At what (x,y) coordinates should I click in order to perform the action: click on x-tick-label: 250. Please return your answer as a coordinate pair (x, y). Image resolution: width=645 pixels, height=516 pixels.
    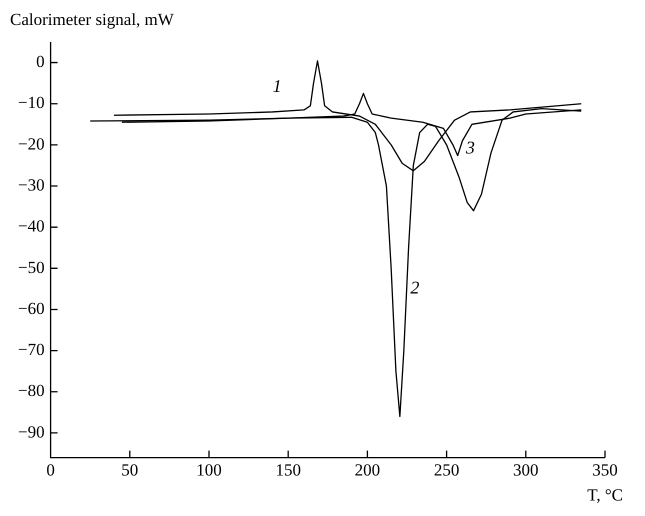
    Looking at the image, I should click on (447, 470).